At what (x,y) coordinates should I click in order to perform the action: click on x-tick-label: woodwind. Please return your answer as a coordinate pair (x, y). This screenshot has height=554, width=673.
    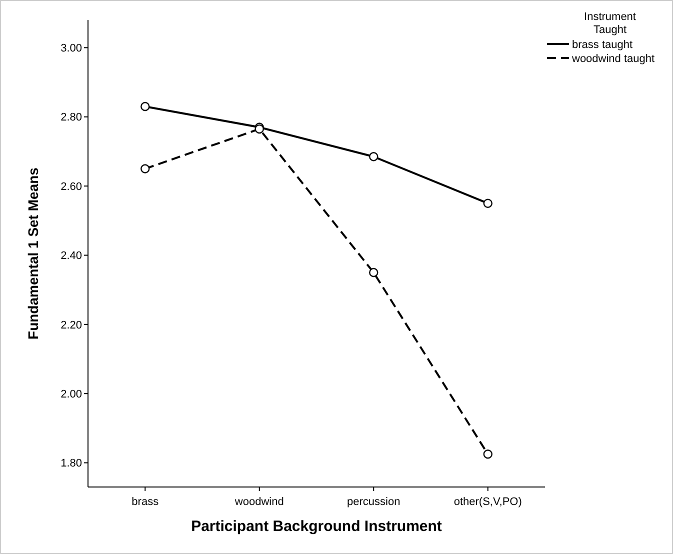
    Looking at the image, I should click on (259, 502).